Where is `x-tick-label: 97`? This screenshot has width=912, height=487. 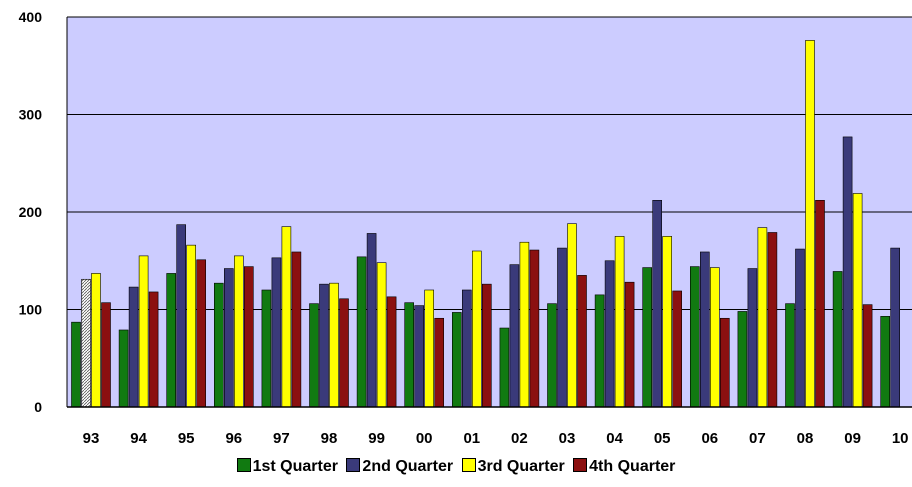
x-tick-label: 97 is located at coordinates (281, 438).